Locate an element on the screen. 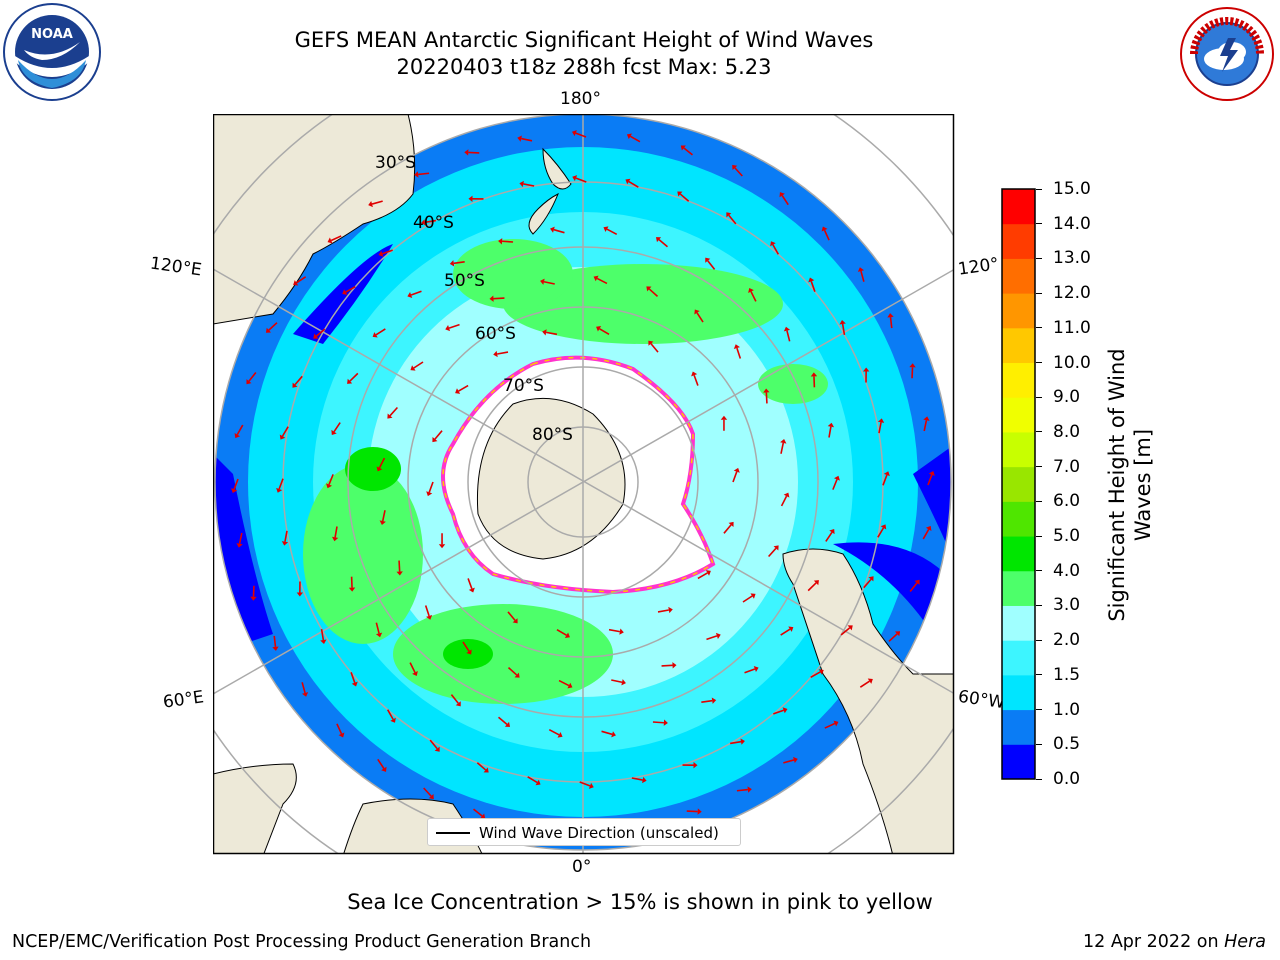  lon-label-60e: 60°E is located at coordinates (183, 700).